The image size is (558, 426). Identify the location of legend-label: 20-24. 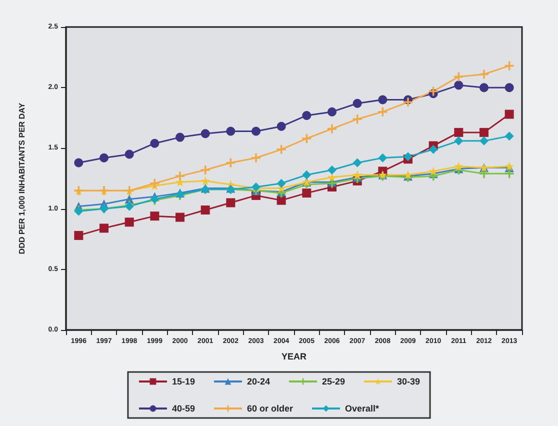
(258, 381).